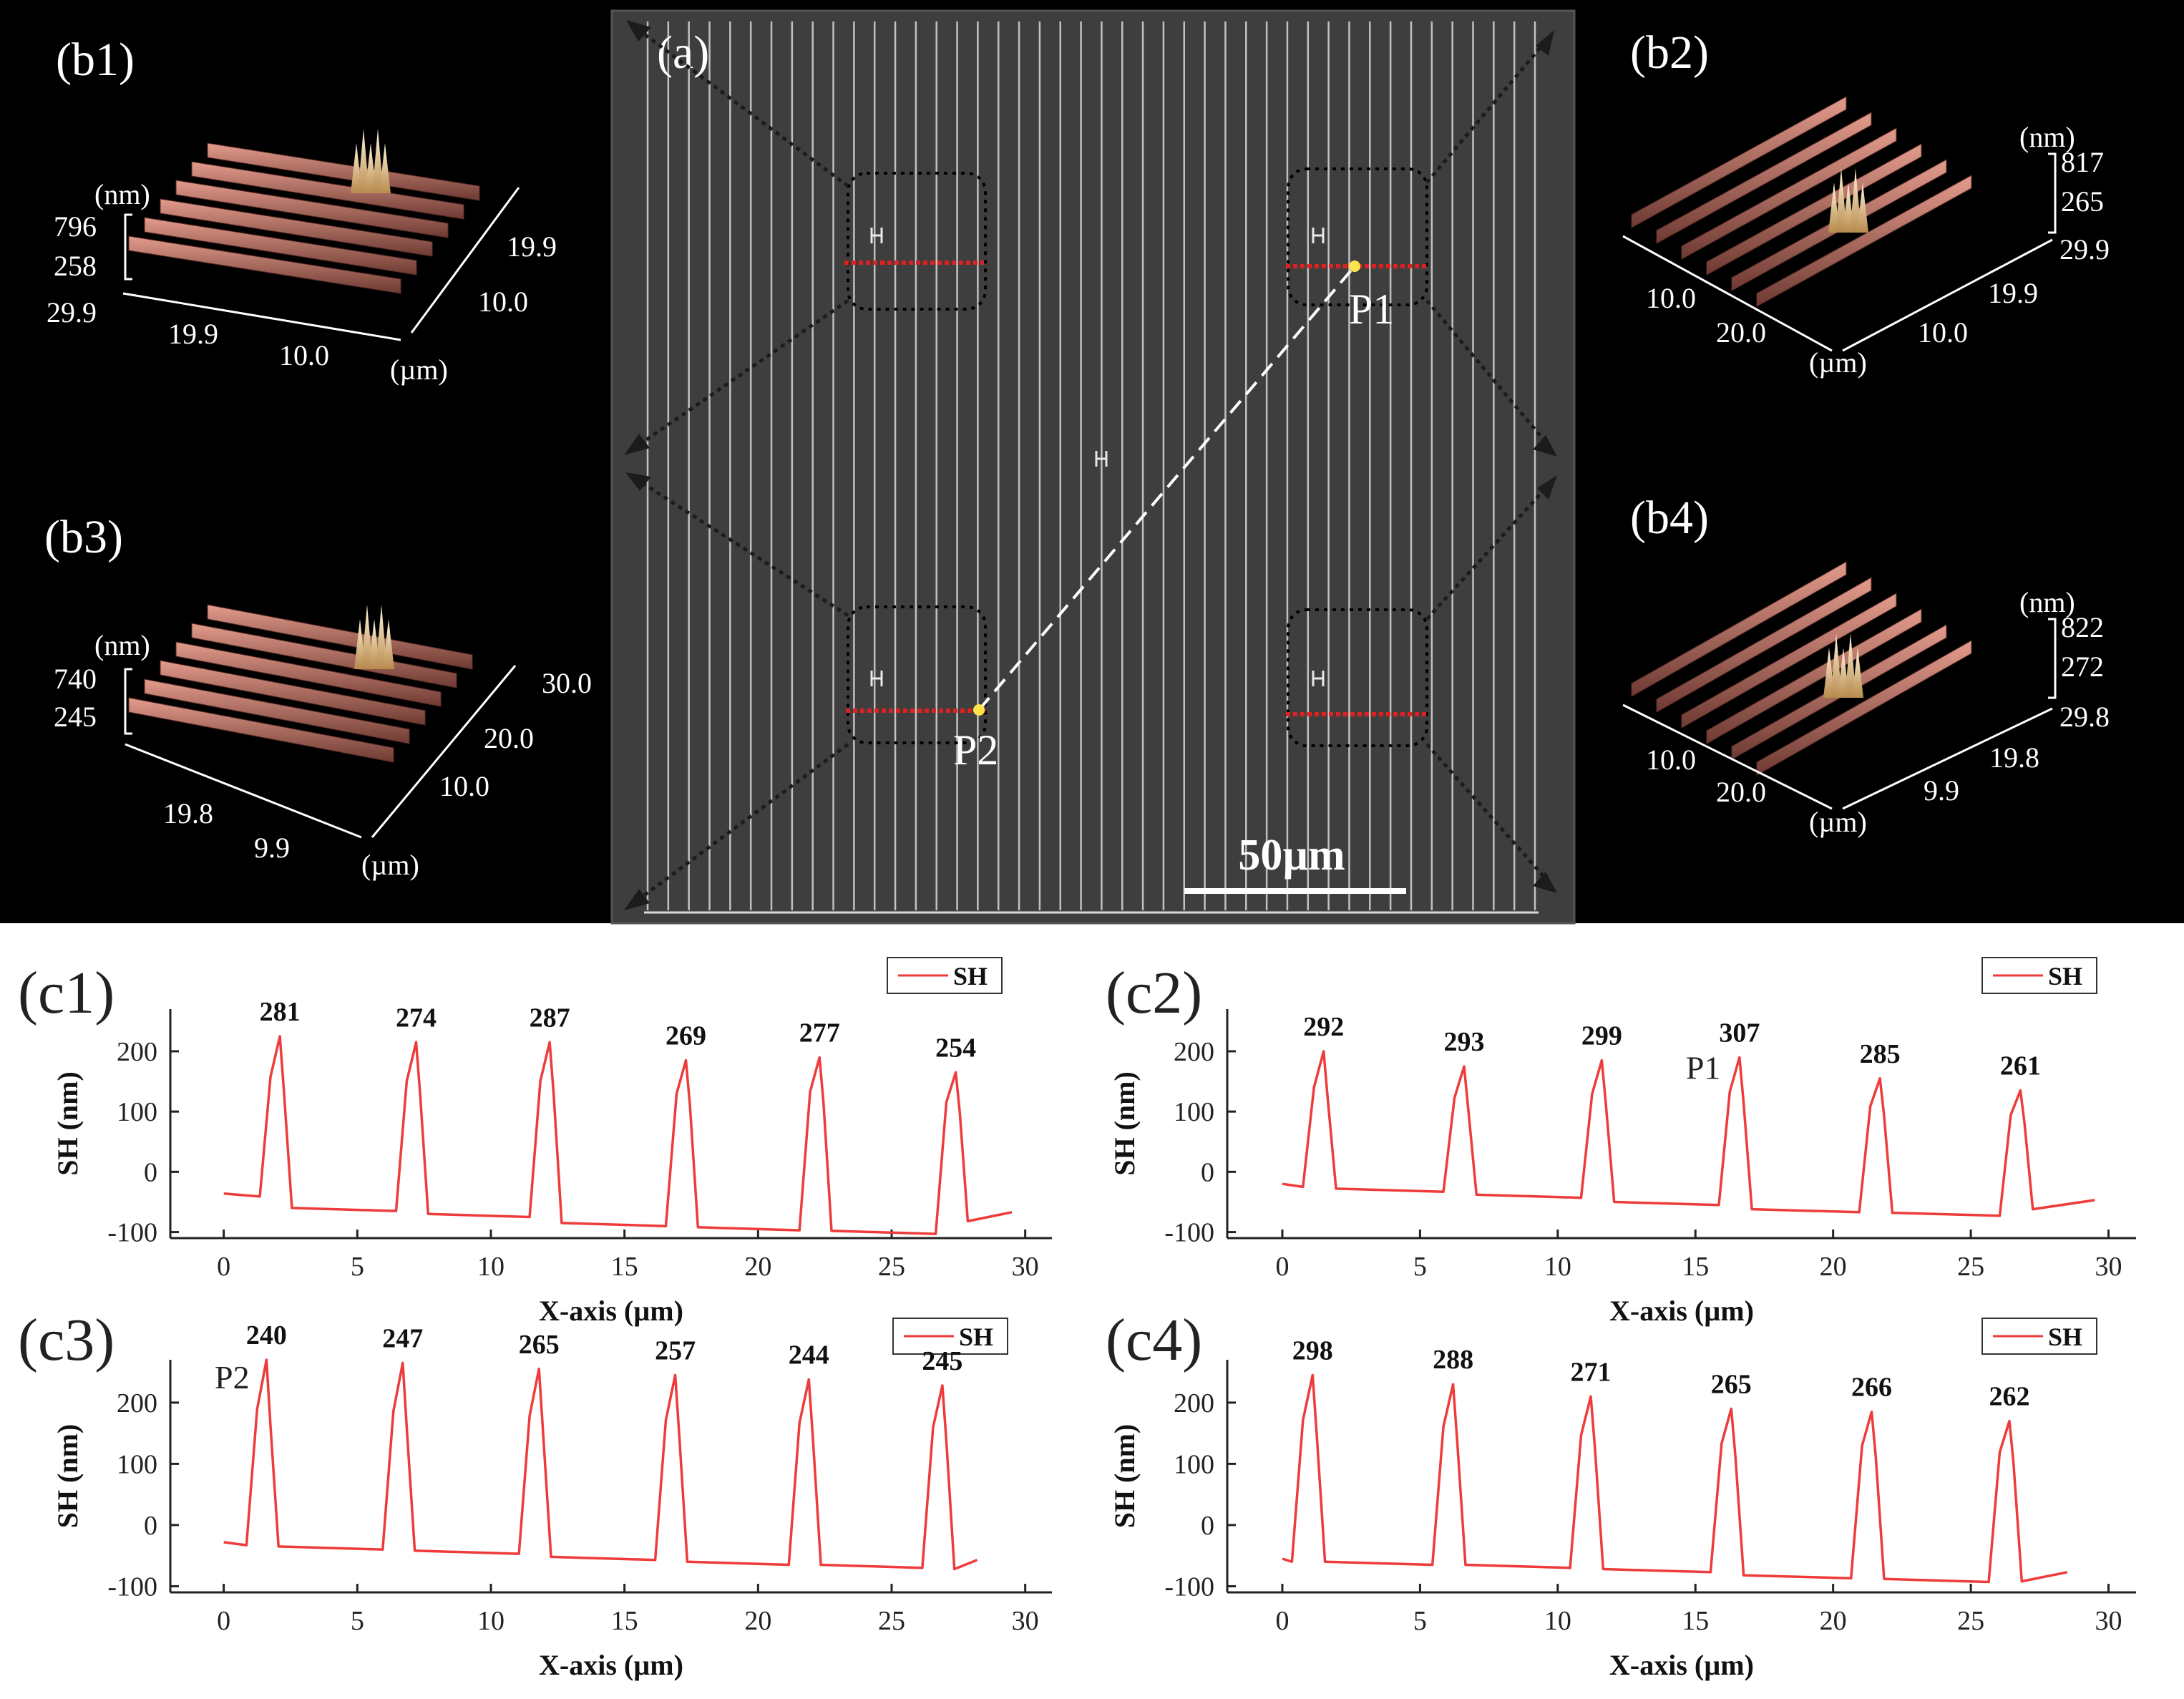  What do you see at coordinates (1357, 236) in the screenshot?
I see `region-box-top-right` at bounding box center [1357, 236].